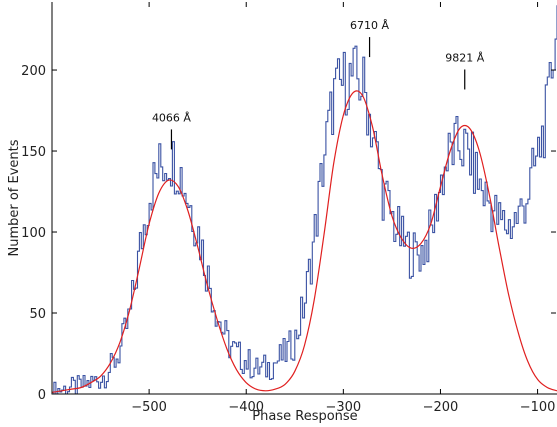 The image size is (557, 427). Describe the element at coordinates (14, 197) in the screenshot. I see `y-axis-label: Number of Events` at that location.